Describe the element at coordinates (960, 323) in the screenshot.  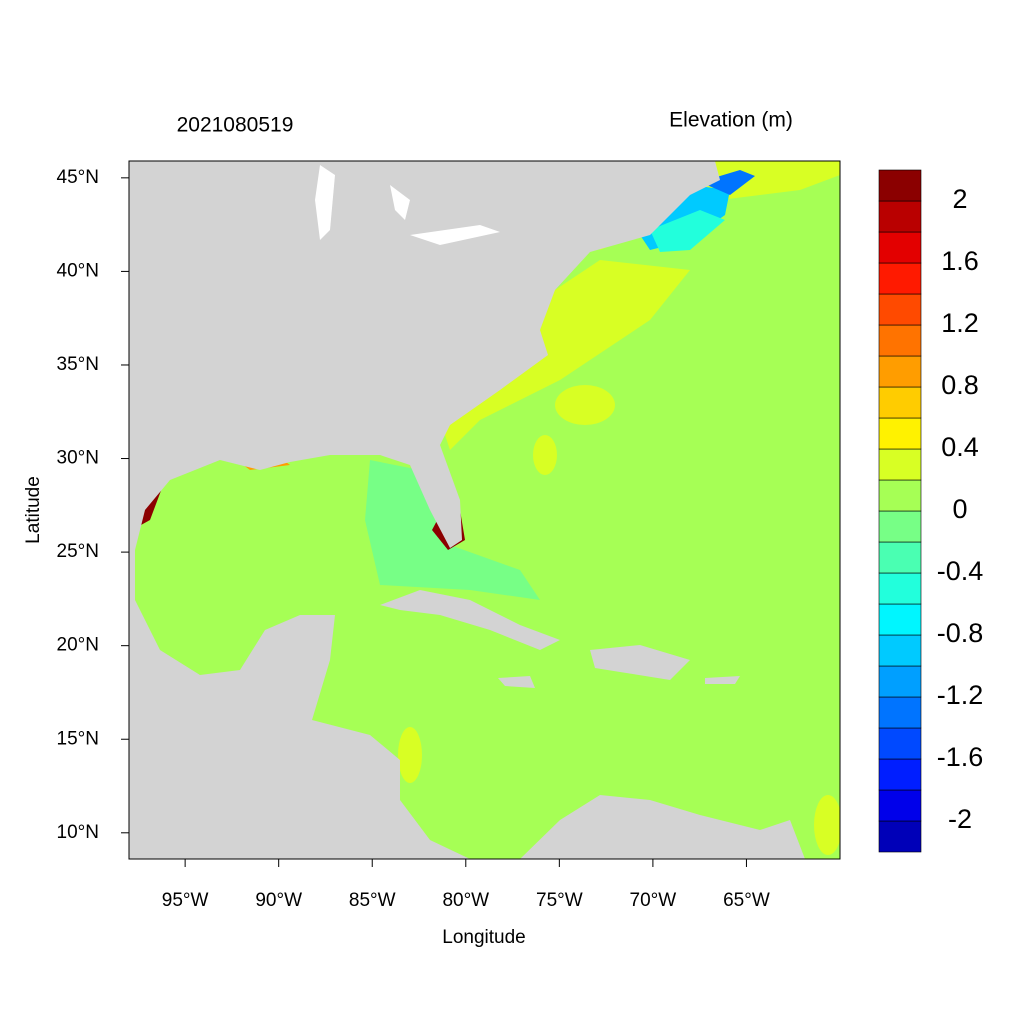
I see `colorbar-label: 1.2` at that location.